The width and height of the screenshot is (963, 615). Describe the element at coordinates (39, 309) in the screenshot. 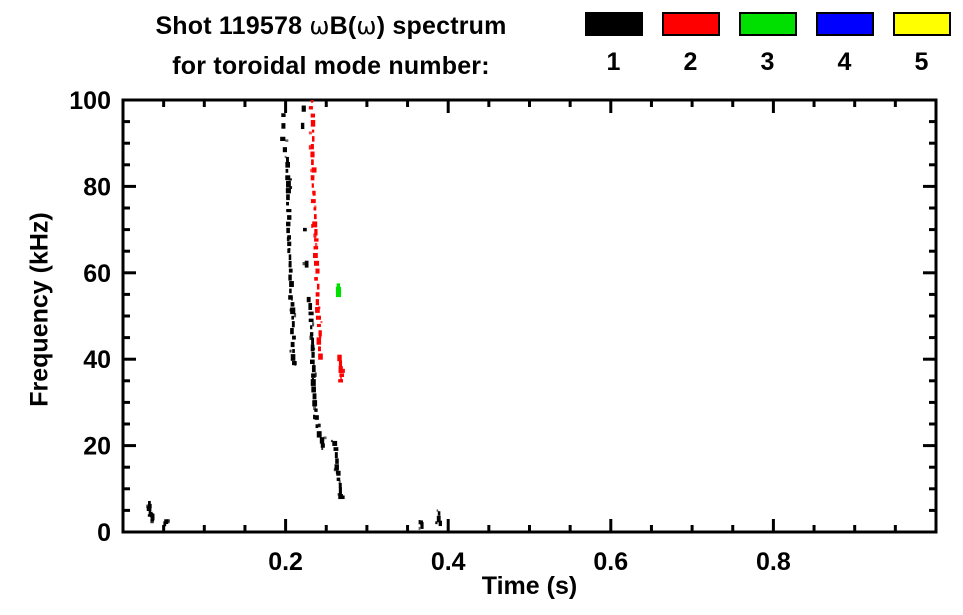

I see `y-axis-label: Frequency (kHz)` at that location.